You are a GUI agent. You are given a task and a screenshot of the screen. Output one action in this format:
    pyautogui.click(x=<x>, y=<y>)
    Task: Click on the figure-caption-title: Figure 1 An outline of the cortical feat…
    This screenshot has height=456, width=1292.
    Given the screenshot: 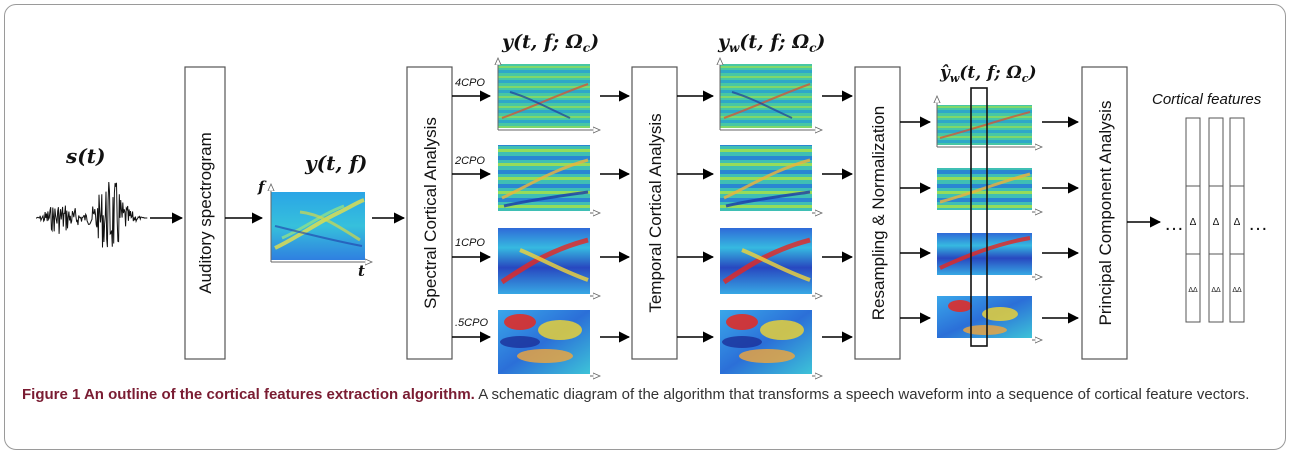 What is the action you would take?
    pyautogui.click(x=248, y=394)
    